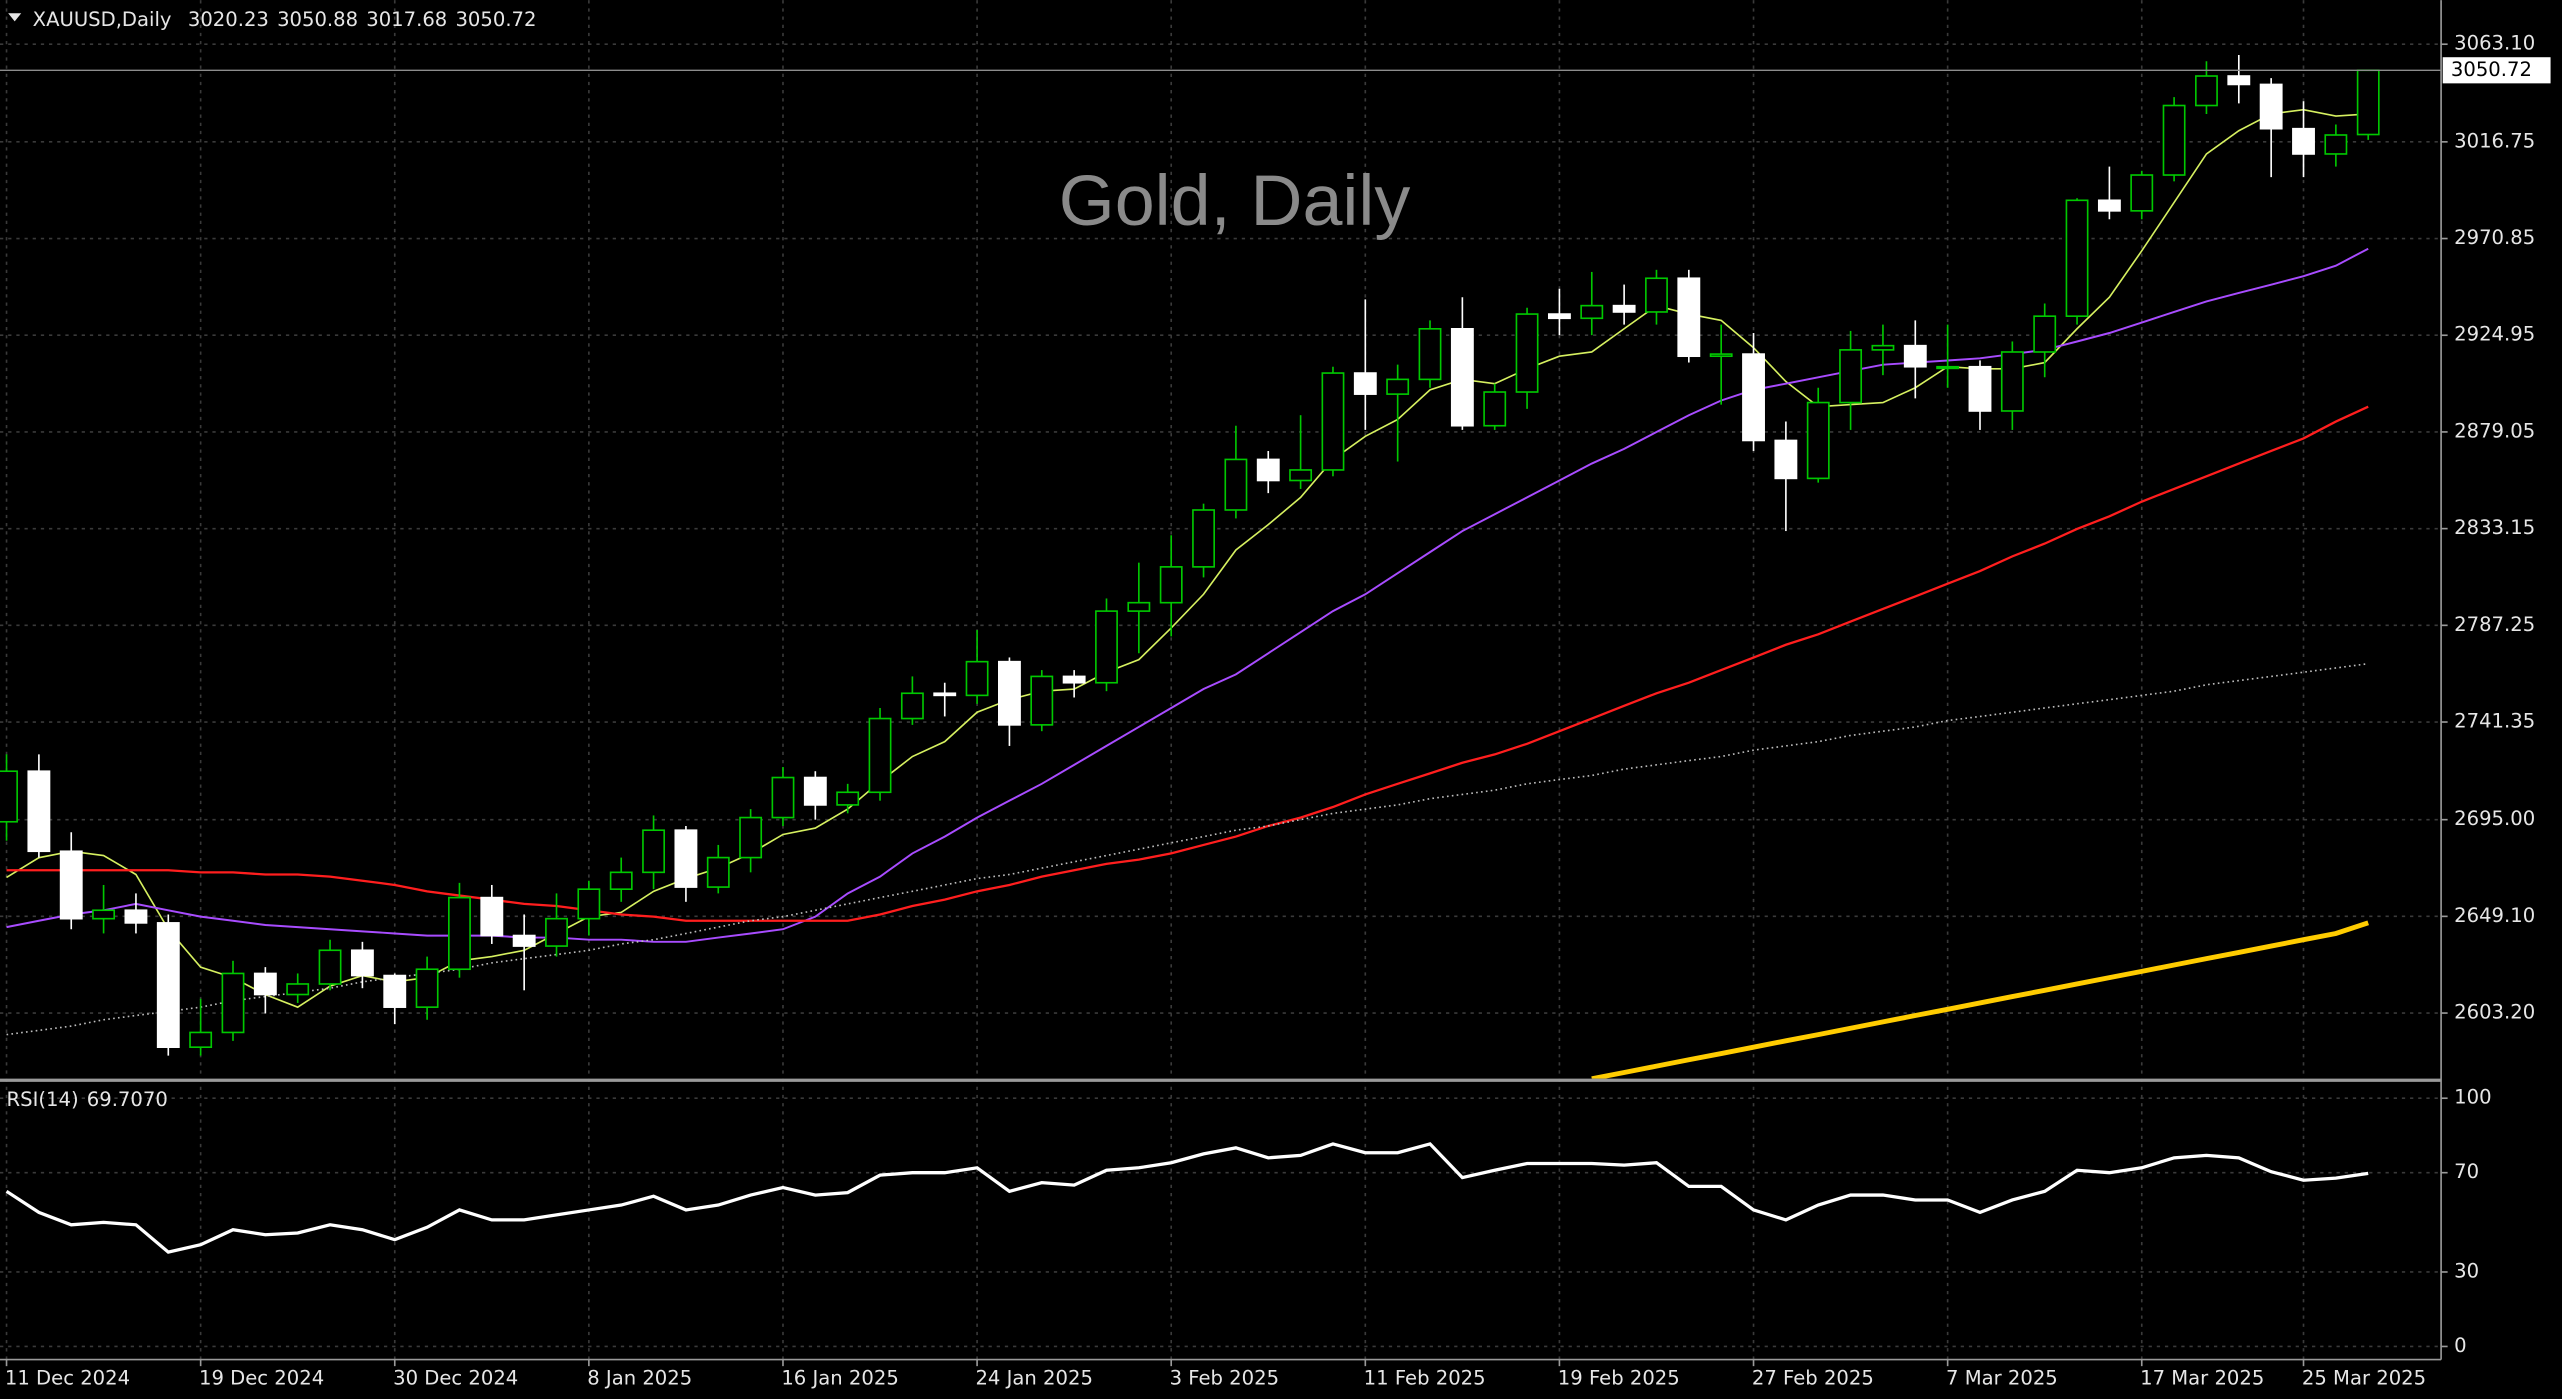  Describe the element at coordinates (15, 17) in the screenshot. I see `header-arrow` at that location.